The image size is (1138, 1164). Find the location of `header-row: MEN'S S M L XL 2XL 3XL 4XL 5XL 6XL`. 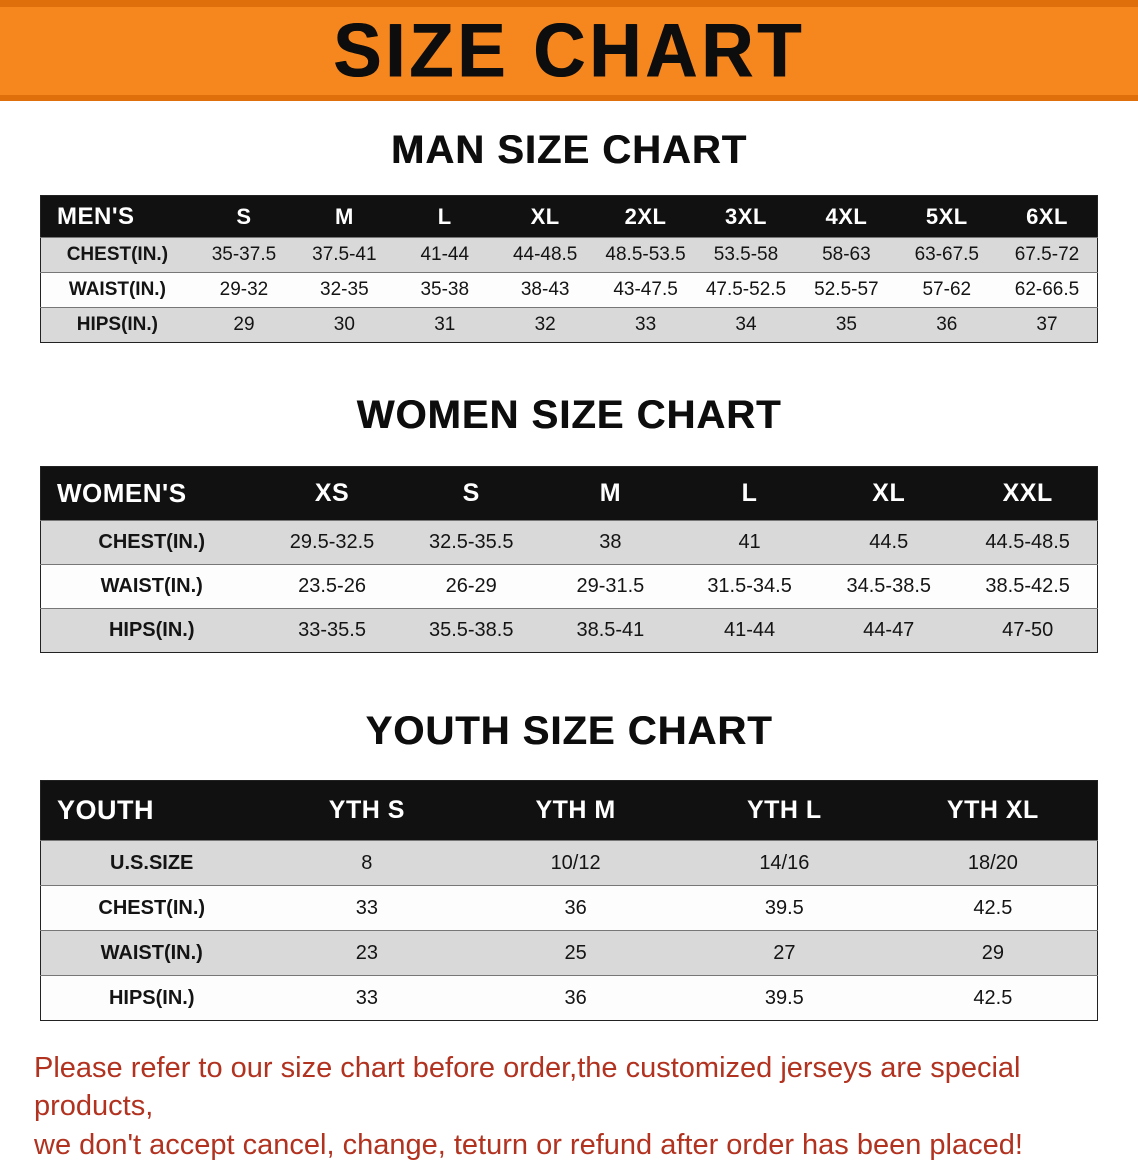

header-row: MEN'S S M L XL 2XL 3XL 4XL 5XL 6XL is located at coordinates (569, 216).